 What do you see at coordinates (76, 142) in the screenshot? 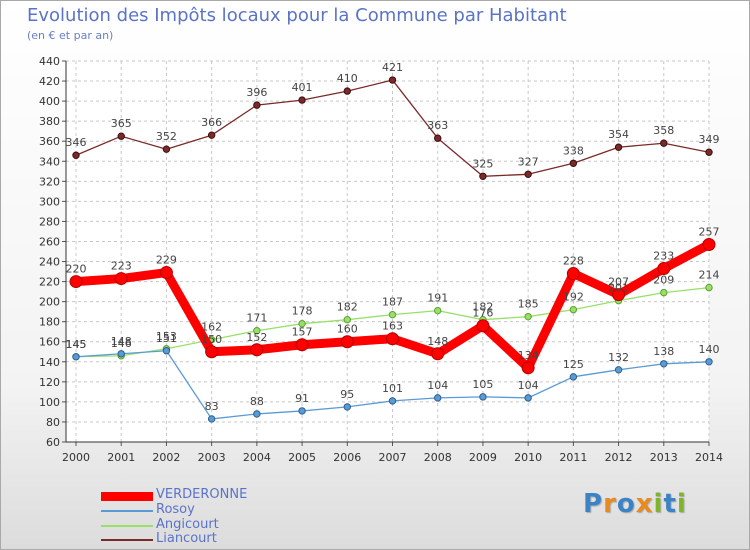
I see `data-label: 346` at bounding box center [76, 142].